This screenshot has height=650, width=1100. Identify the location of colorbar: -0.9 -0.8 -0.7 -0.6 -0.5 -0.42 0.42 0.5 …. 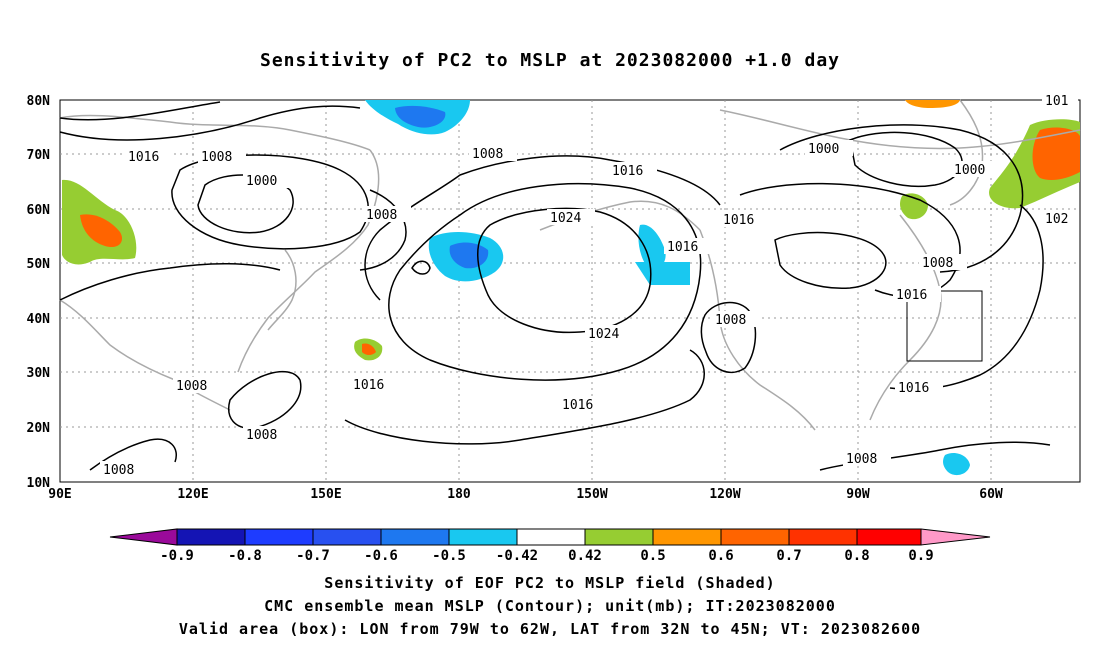
(550, 546).